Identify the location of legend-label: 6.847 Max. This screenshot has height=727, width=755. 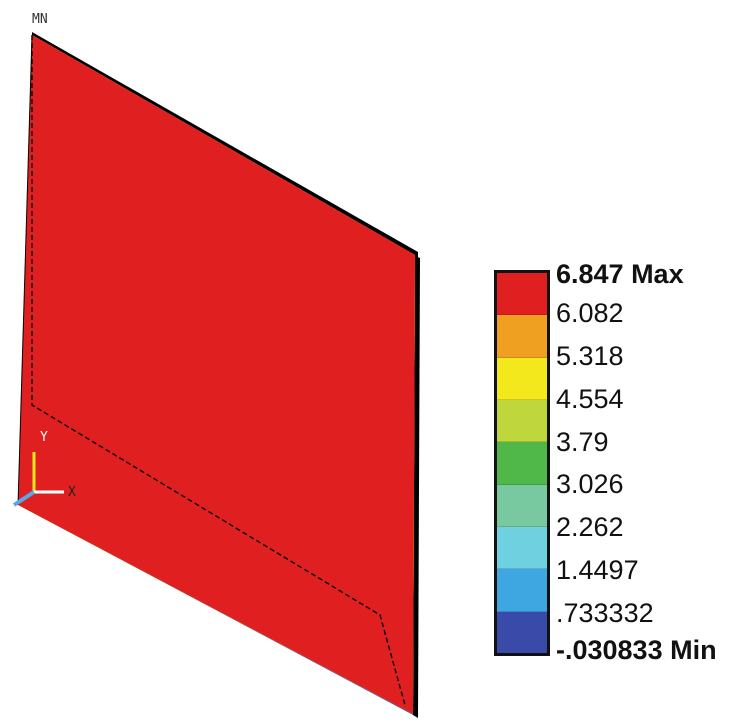
(620, 274).